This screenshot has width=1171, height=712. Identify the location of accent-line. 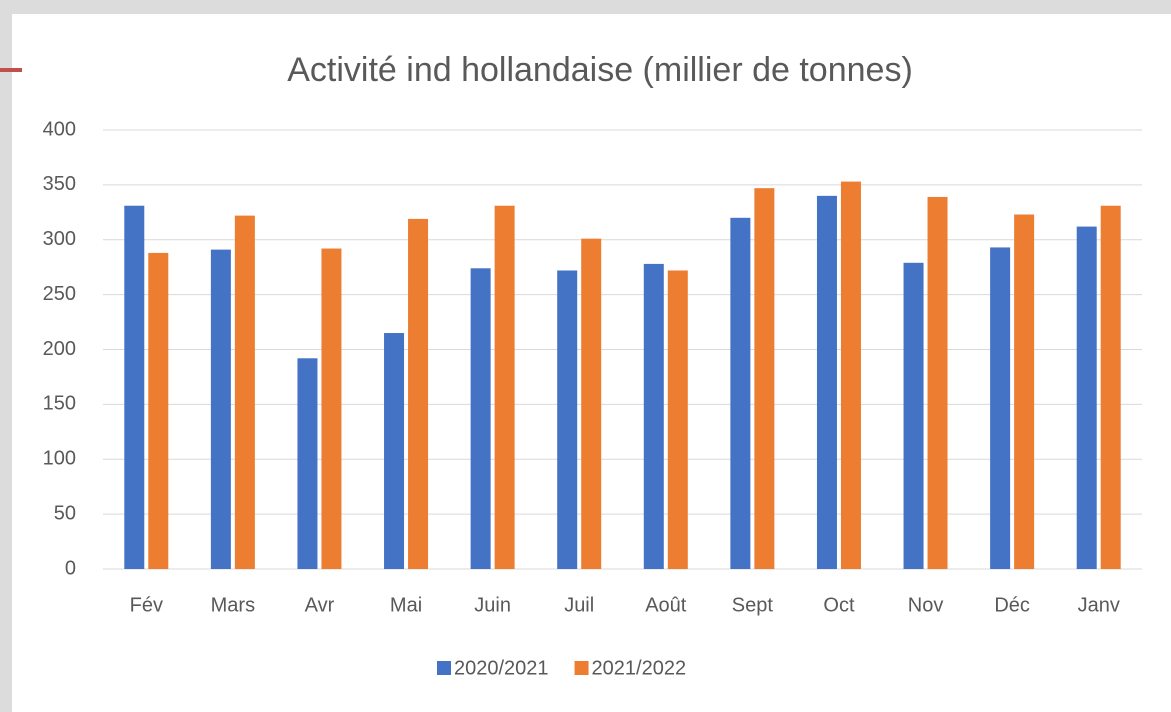
(11, 70).